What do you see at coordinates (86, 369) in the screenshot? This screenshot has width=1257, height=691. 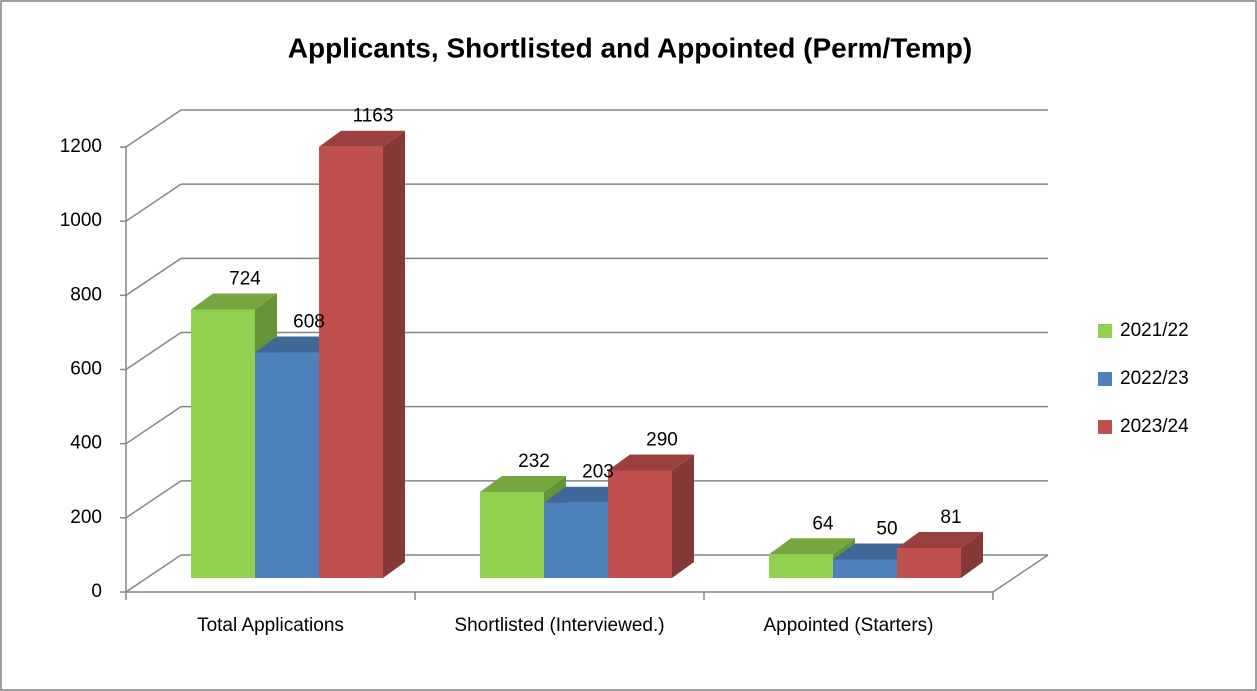 I see `y-tick-label: 600` at bounding box center [86, 369].